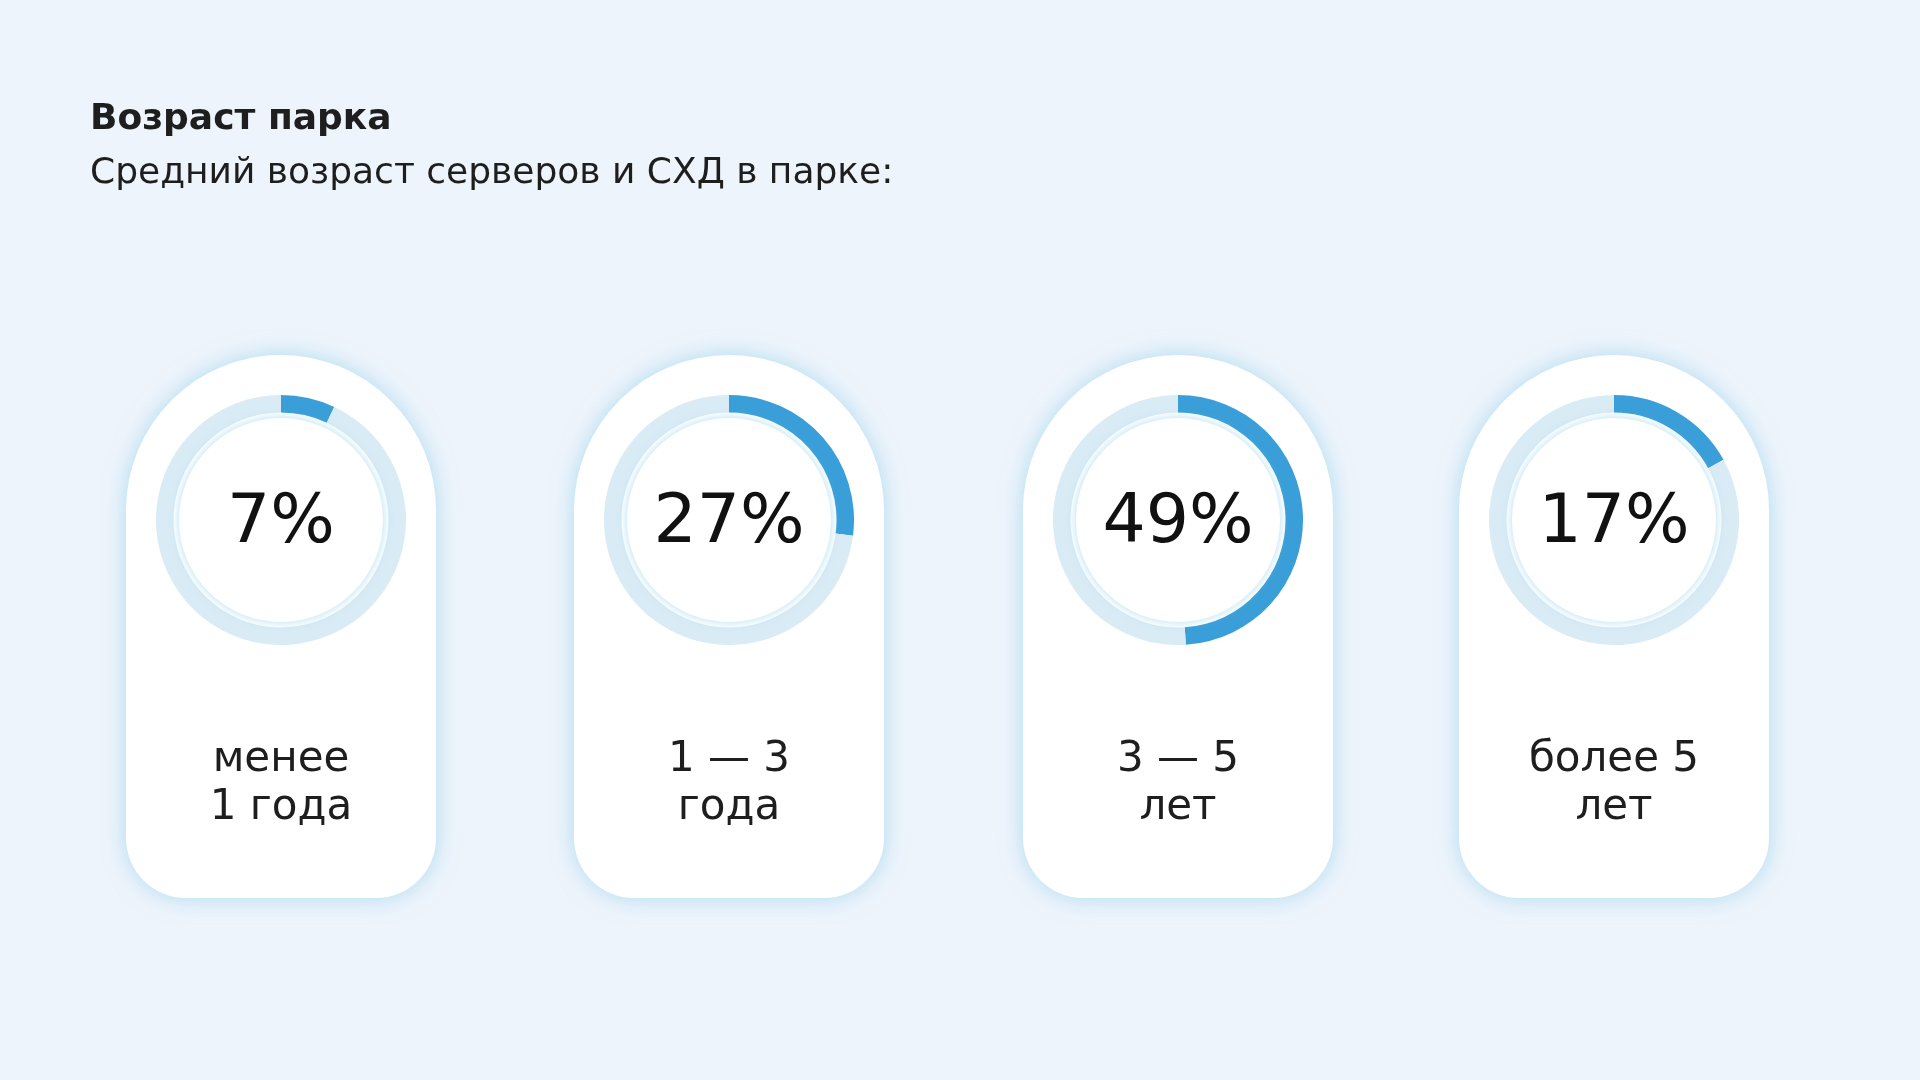  I want to click on text: Средний возраст серверов и СХД в парке:, so click(492, 170).